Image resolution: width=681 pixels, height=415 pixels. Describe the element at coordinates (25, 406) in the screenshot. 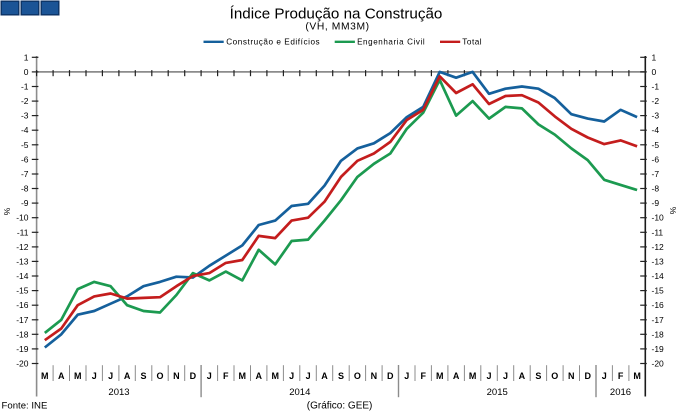

I see `svg-text: Fonte: INE` at that location.